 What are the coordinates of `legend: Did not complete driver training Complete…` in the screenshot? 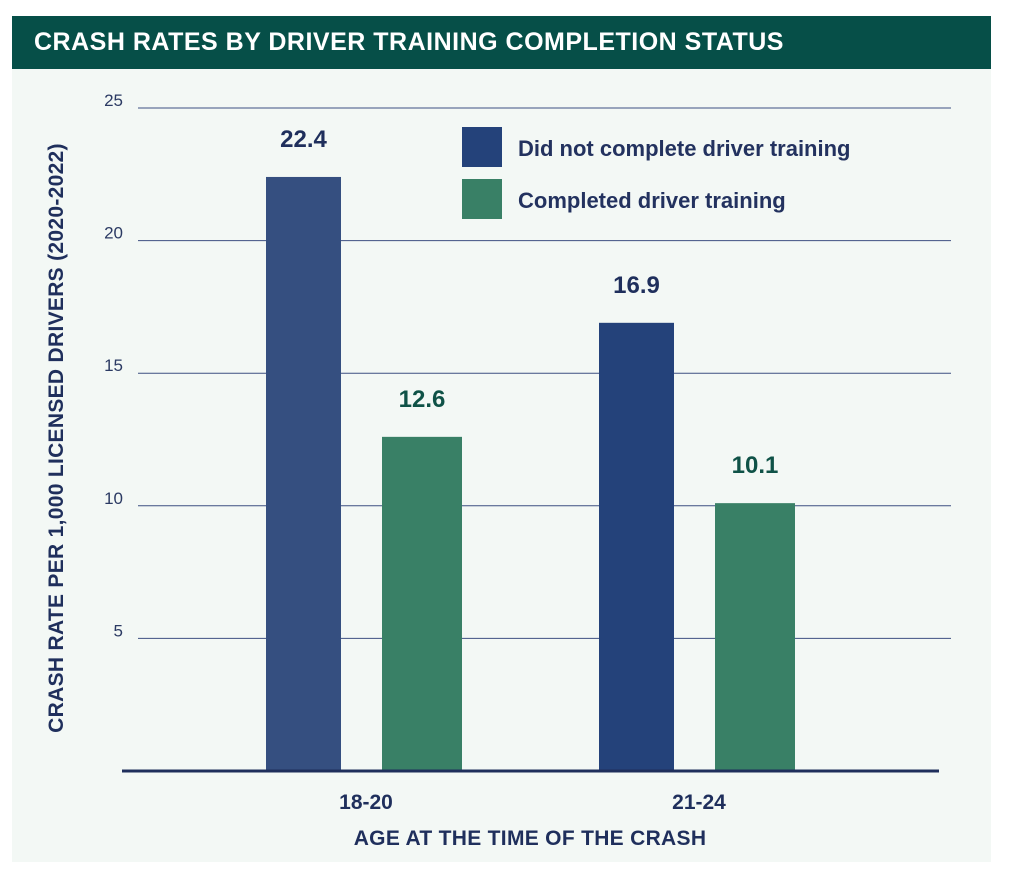 It's located at (656, 173).